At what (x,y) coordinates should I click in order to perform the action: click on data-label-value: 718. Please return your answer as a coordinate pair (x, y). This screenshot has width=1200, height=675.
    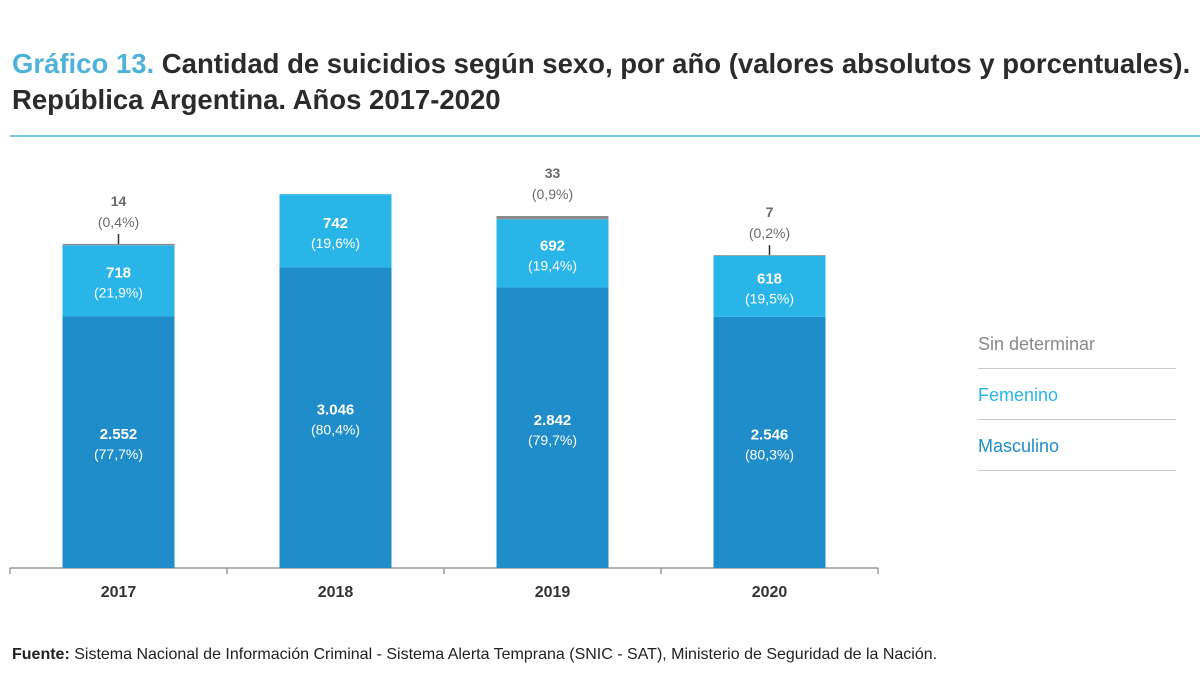
    Looking at the image, I should click on (118, 273).